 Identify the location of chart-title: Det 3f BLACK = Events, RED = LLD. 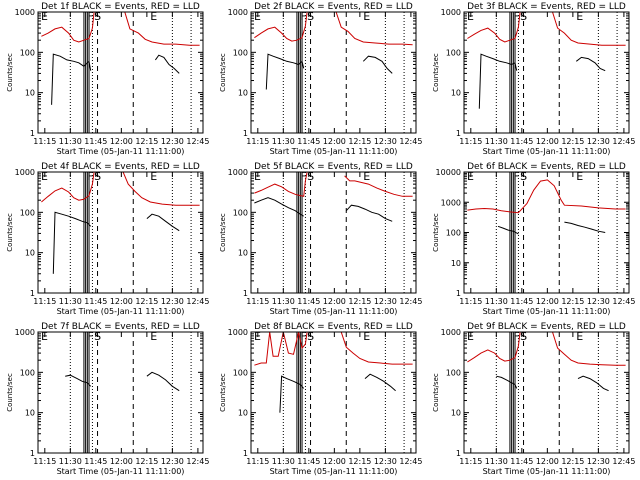
(546, 7).